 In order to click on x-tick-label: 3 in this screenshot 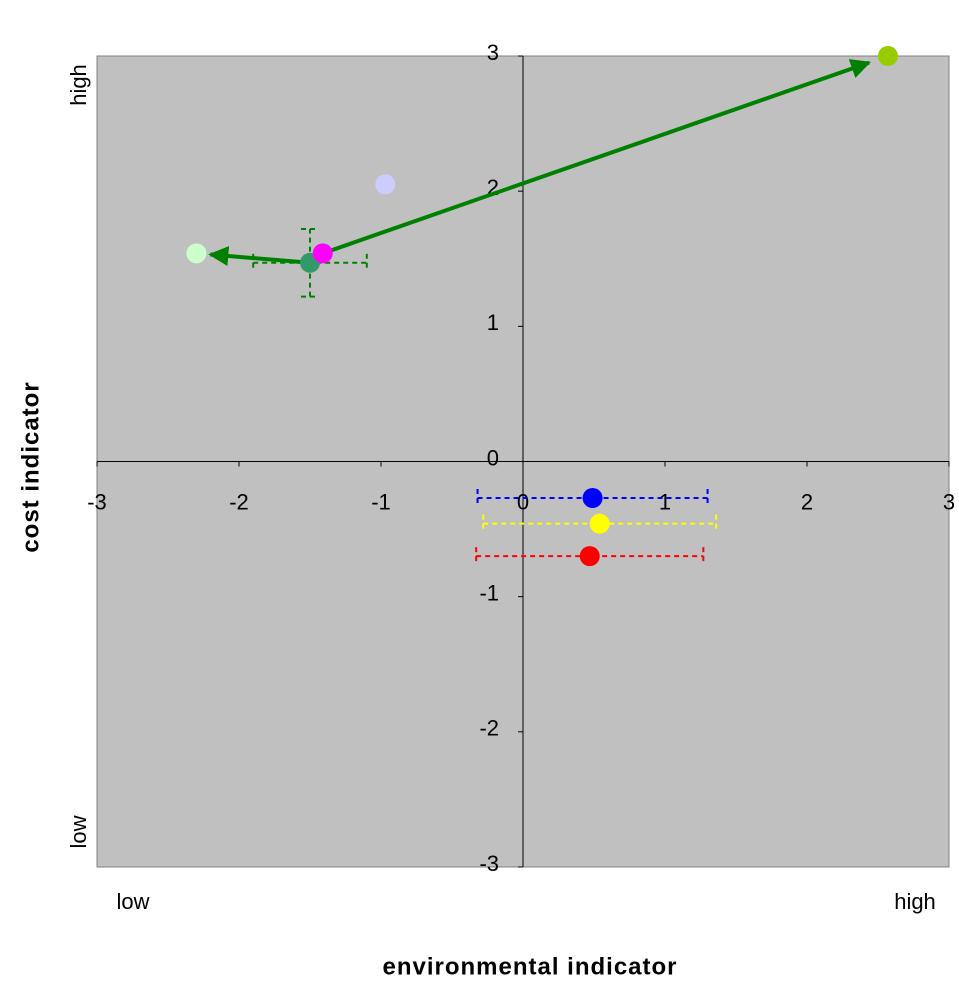, I will do `click(949, 501)`.